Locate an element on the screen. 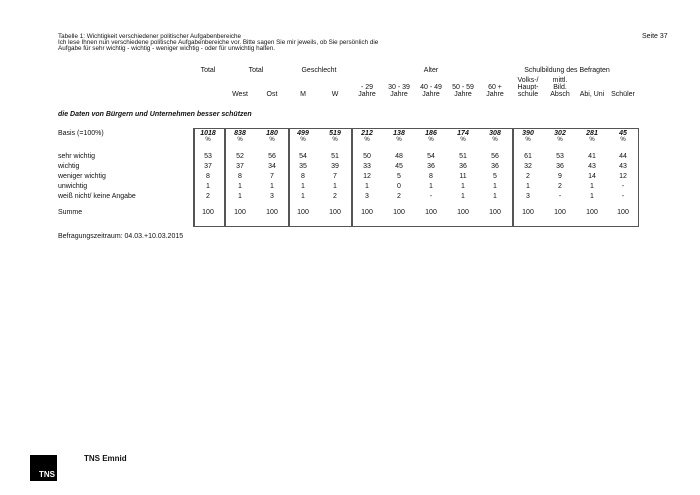 Image resolution: width=700 pixels, height=495 pixels. column-header is located at coordinates (208, 87).